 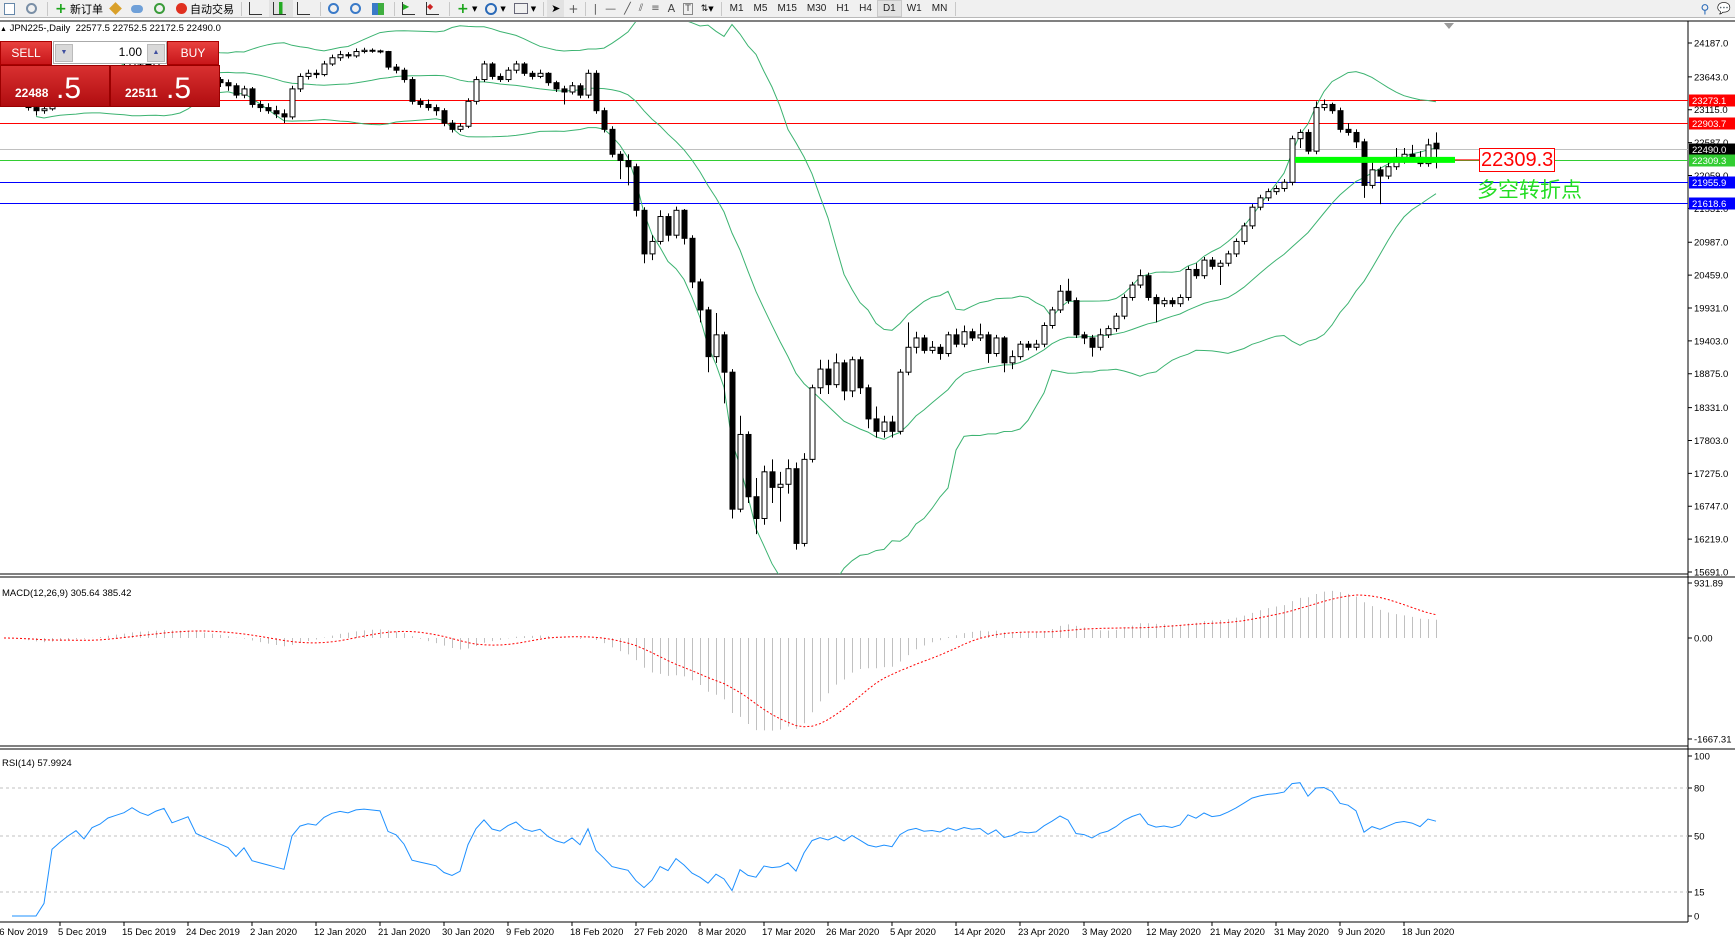 I want to click on rsi-pane, so click(x=844, y=849).